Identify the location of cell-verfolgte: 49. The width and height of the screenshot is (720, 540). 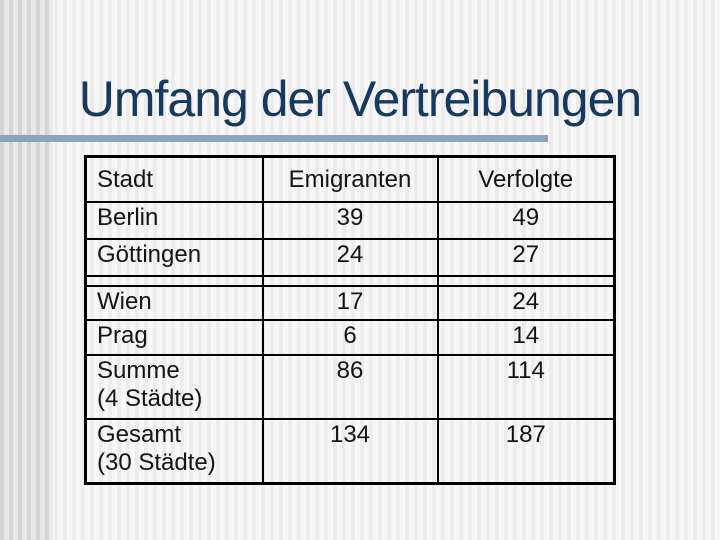
(526, 220).